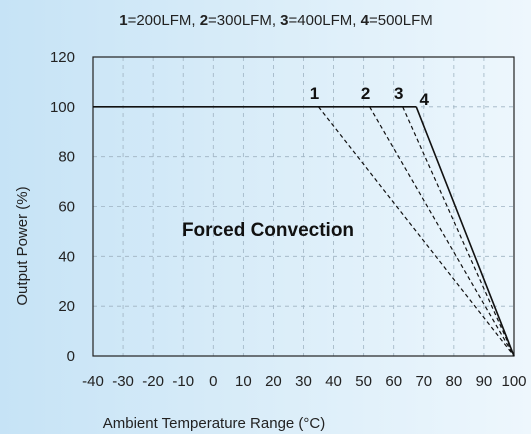 The image size is (531, 434). Describe the element at coordinates (66, 157) in the screenshot. I see `y-tick-label: 80` at that location.